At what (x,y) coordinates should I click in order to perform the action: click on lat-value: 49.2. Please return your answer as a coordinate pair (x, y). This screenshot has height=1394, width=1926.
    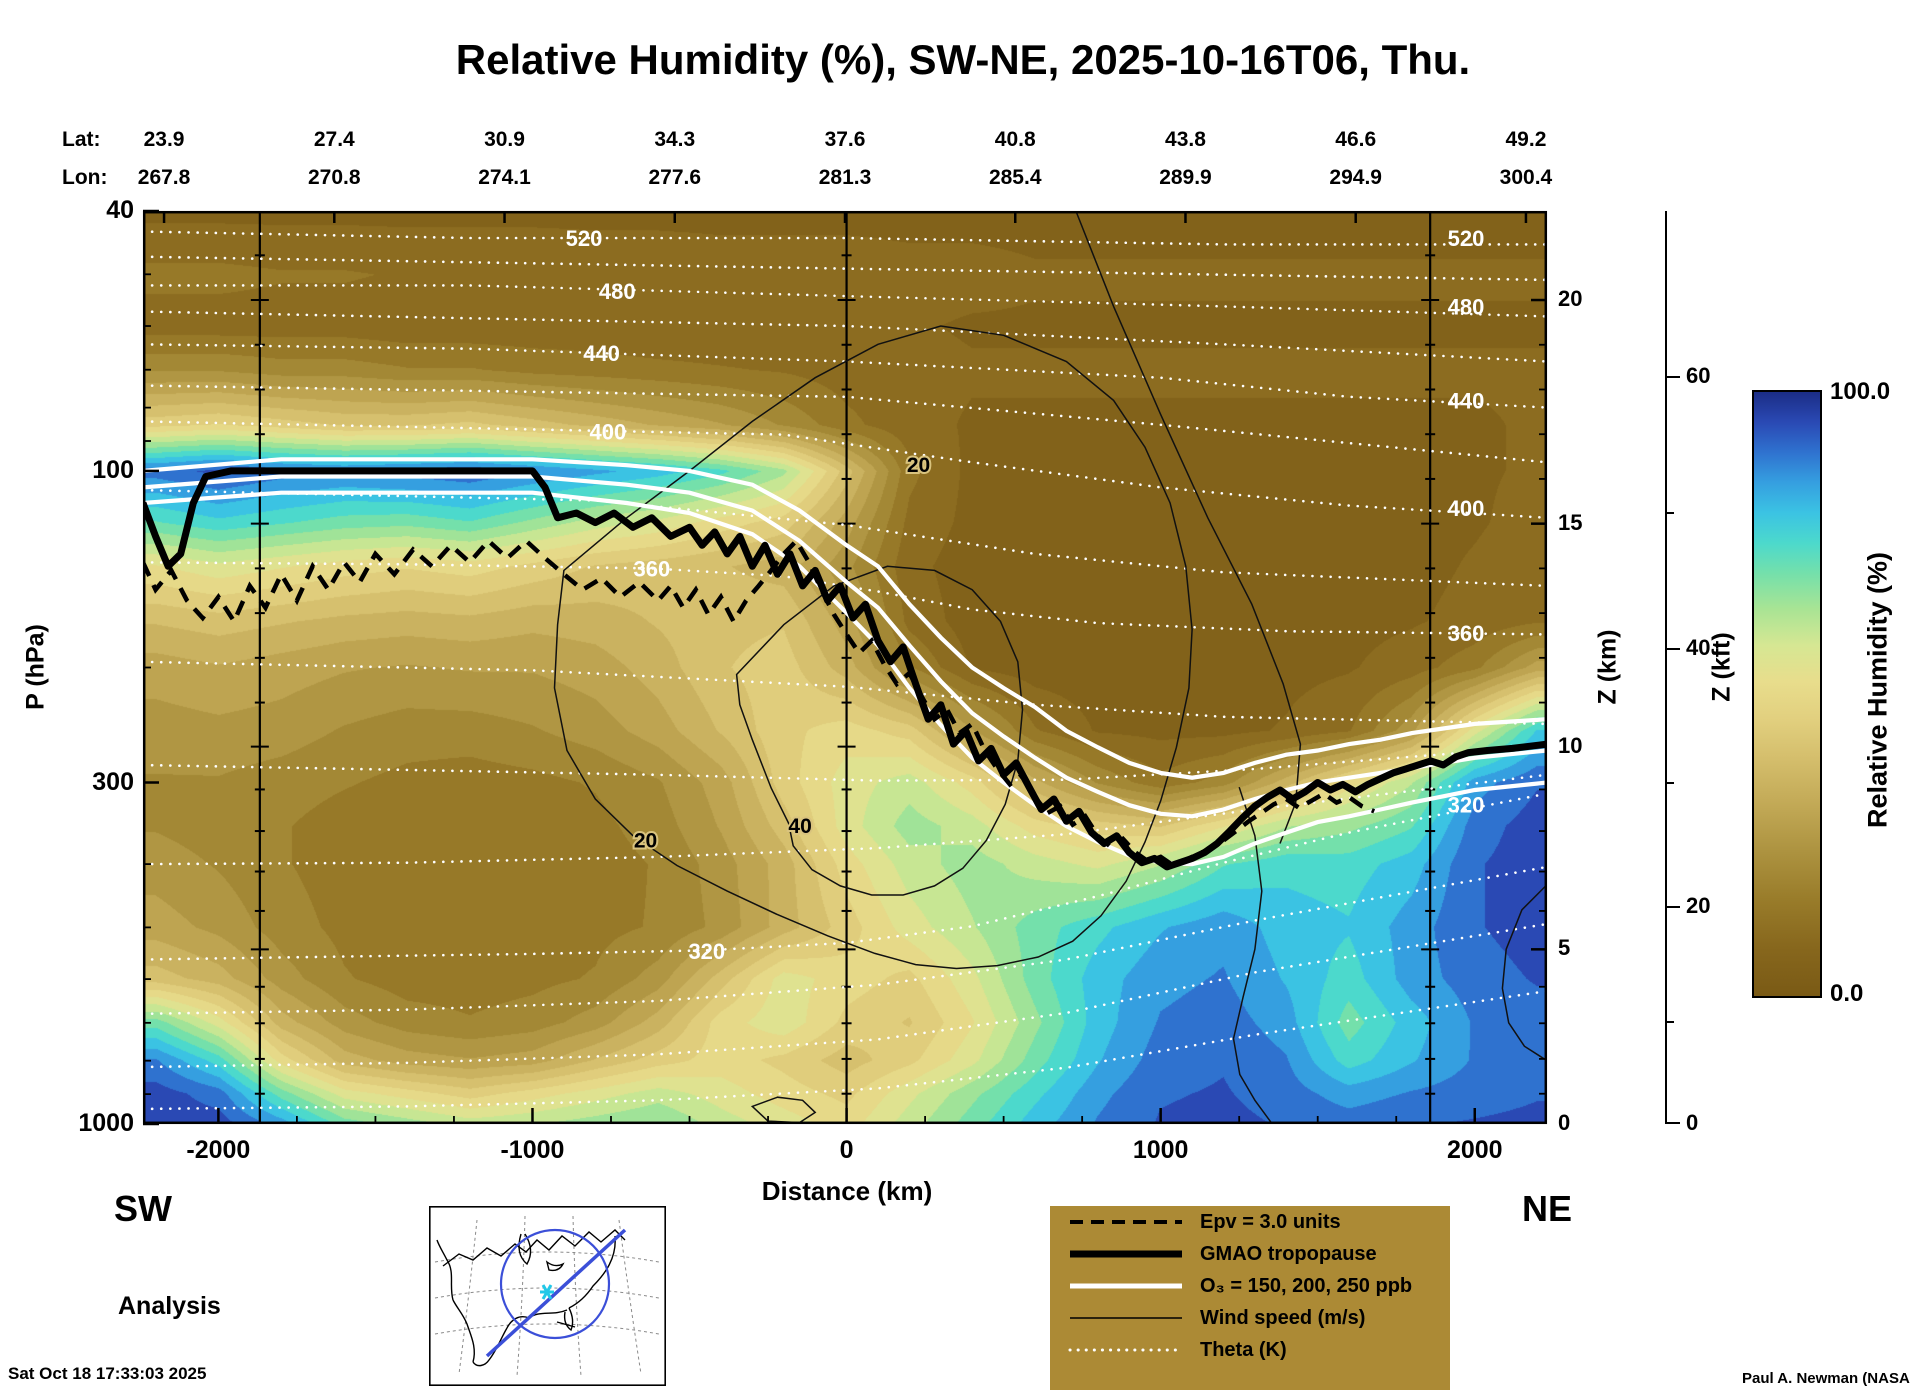
    Looking at the image, I should click on (1526, 139).